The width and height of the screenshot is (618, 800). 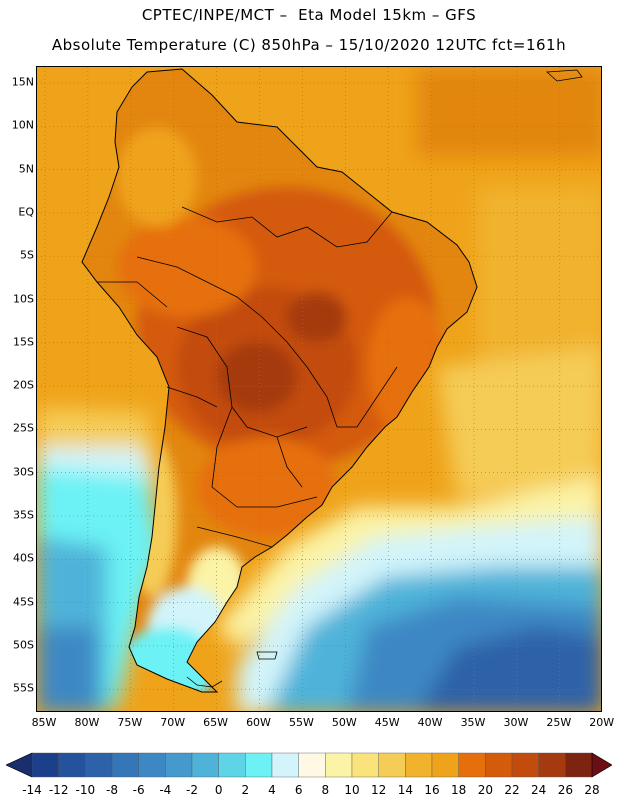 I want to click on lat-label: 15N, so click(x=22, y=82).